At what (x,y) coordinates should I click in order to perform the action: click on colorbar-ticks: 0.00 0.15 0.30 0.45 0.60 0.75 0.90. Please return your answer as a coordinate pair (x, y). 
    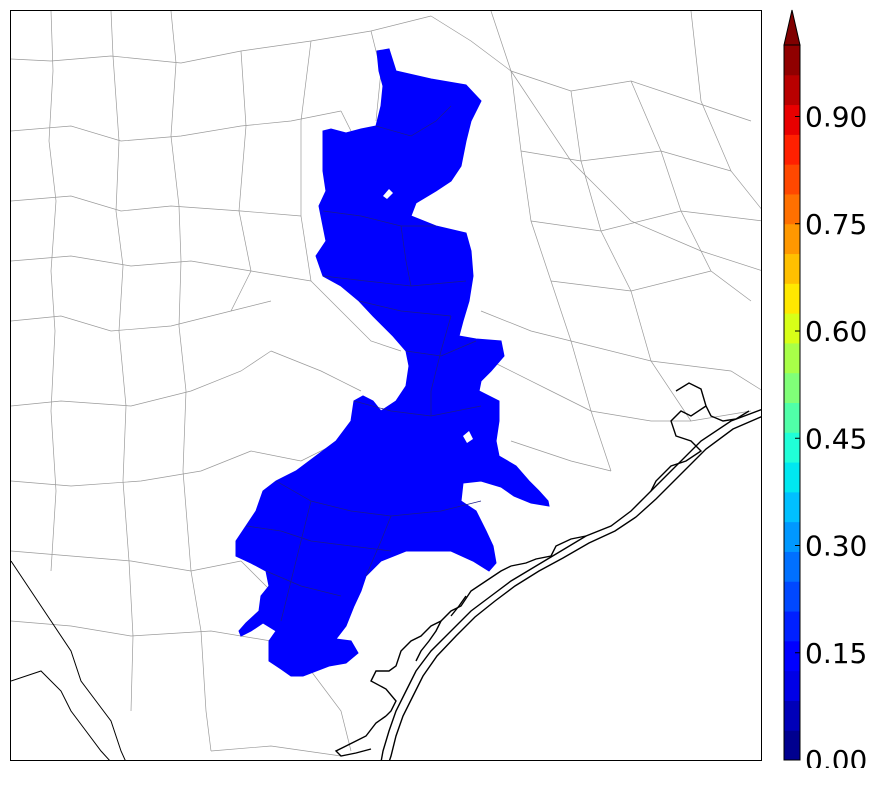
    Looking at the image, I should click on (831, 439).